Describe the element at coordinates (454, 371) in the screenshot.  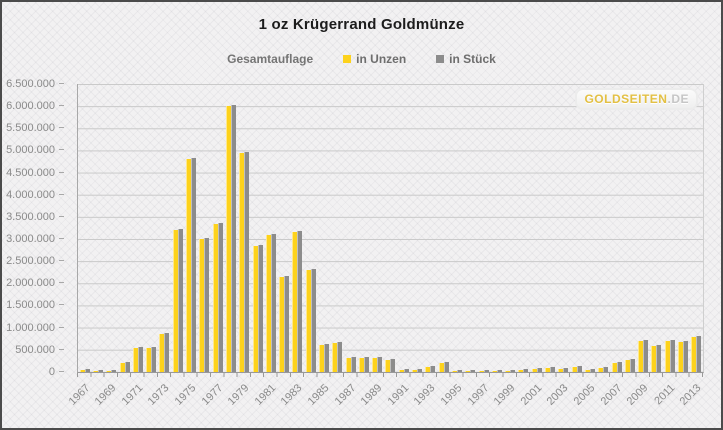
I see `bar-unzen-1995` at that location.